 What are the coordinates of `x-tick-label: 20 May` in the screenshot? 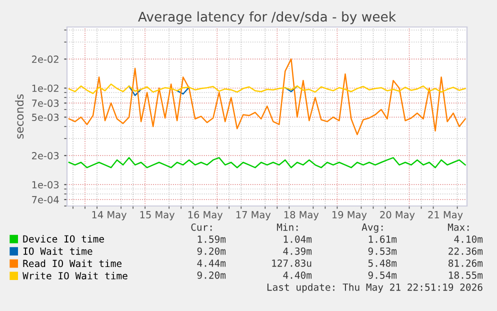 It's located at (397, 215).